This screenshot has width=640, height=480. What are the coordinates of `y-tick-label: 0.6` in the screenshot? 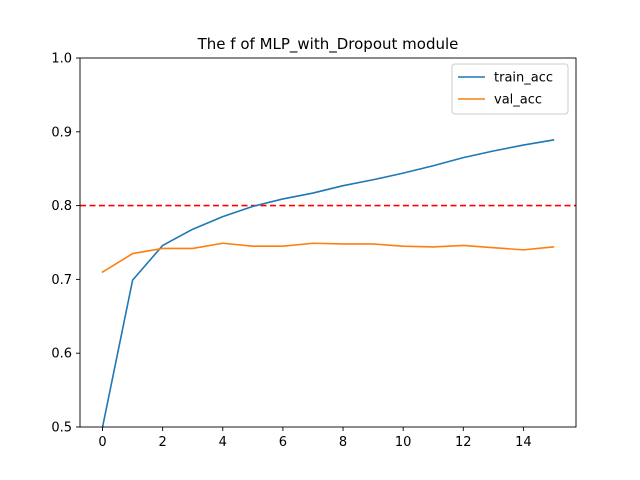 It's located at (61, 354).